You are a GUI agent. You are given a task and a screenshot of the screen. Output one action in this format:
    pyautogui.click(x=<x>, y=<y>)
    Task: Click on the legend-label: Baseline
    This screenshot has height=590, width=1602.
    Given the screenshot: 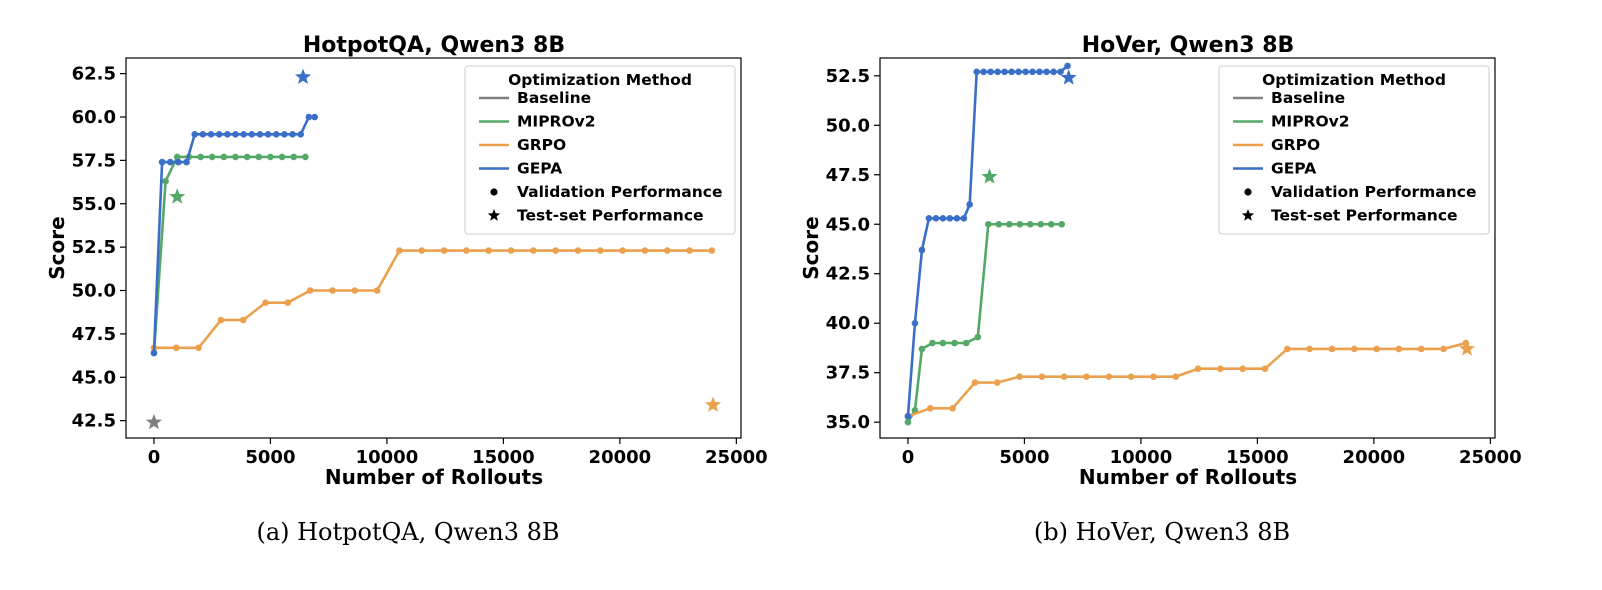 What is the action you would take?
    pyautogui.click(x=1308, y=98)
    